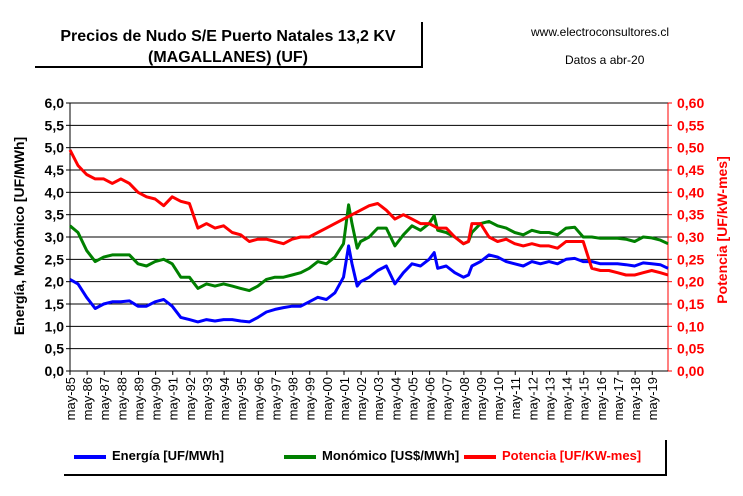 Image resolution: width=743 pixels, height=496 pixels. What do you see at coordinates (55, 192) in the screenshot?
I see `y-tick-label-left: 4,0` at bounding box center [55, 192].